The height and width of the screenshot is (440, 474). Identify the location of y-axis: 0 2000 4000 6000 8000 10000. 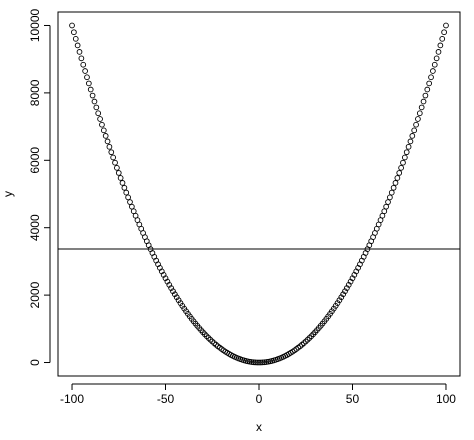
(39, 187).